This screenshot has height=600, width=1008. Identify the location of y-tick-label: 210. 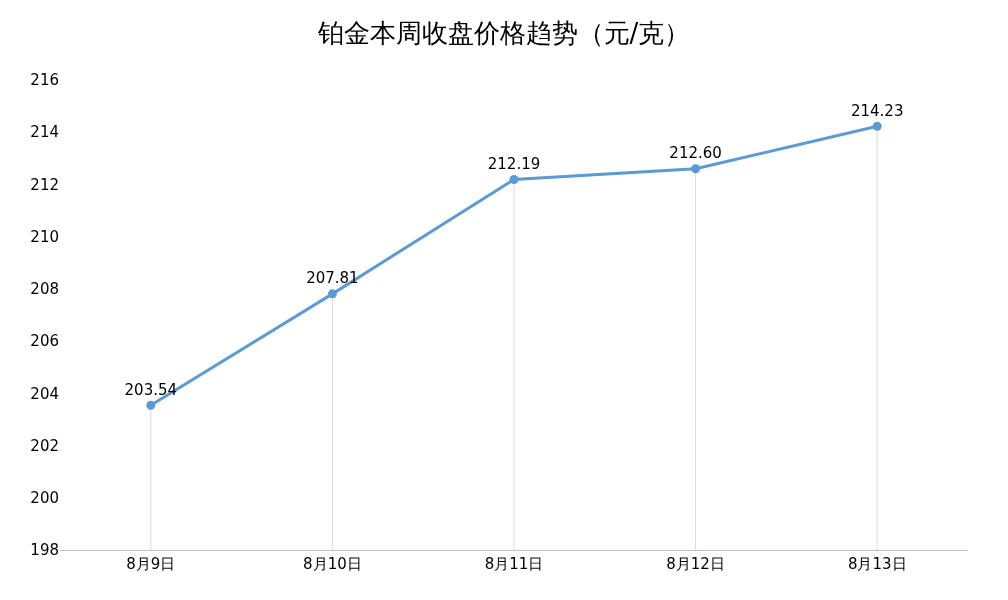
(44, 236).